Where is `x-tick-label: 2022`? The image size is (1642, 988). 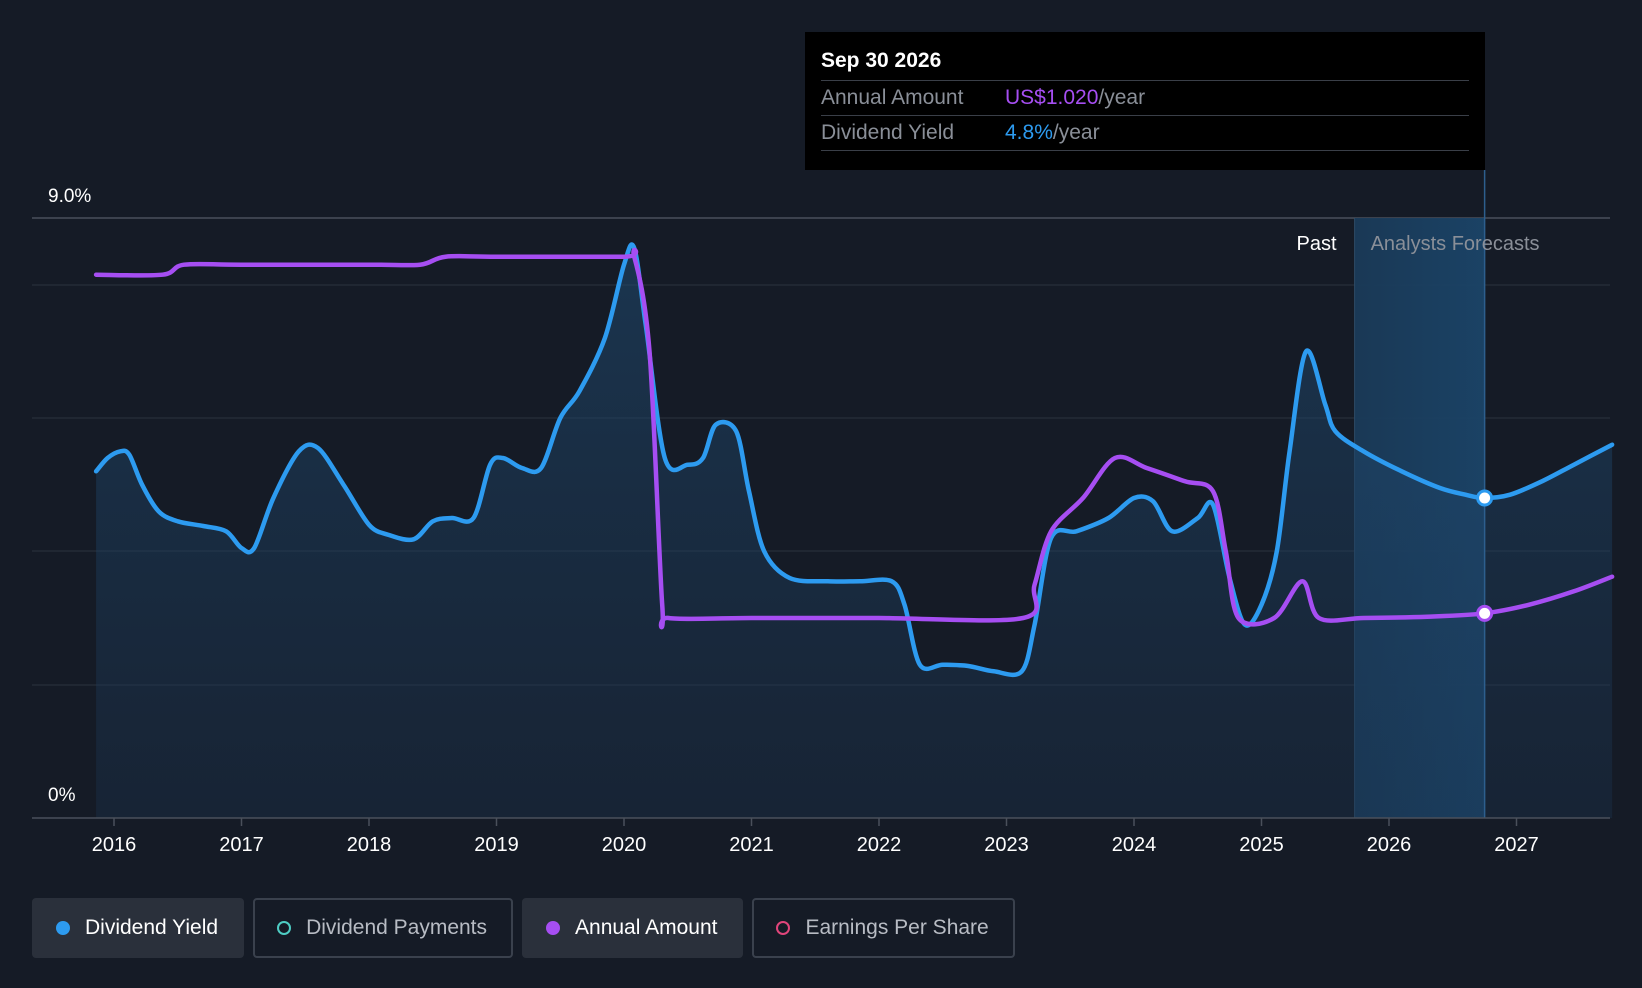
x-tick-label: 2022 is located at coordinates (879, 845).